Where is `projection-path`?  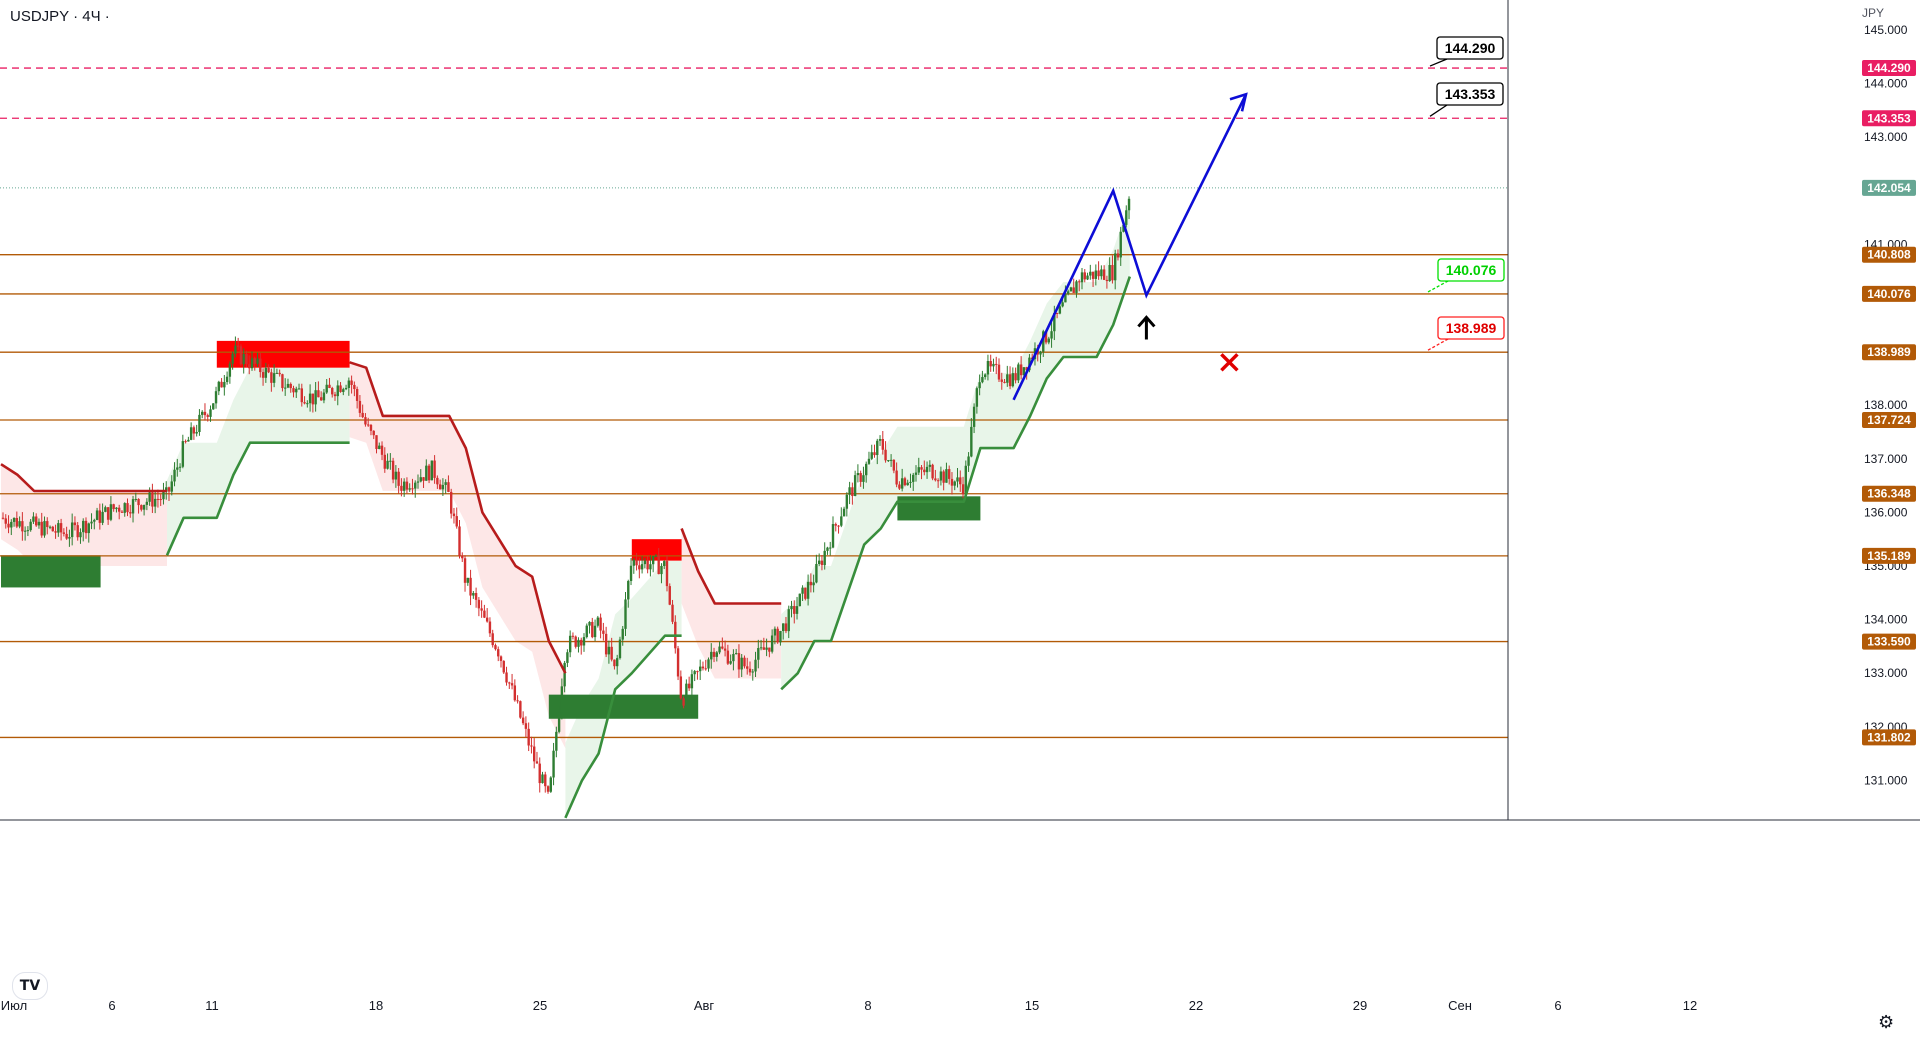 projection-path is located at coordinates (1130, 247).